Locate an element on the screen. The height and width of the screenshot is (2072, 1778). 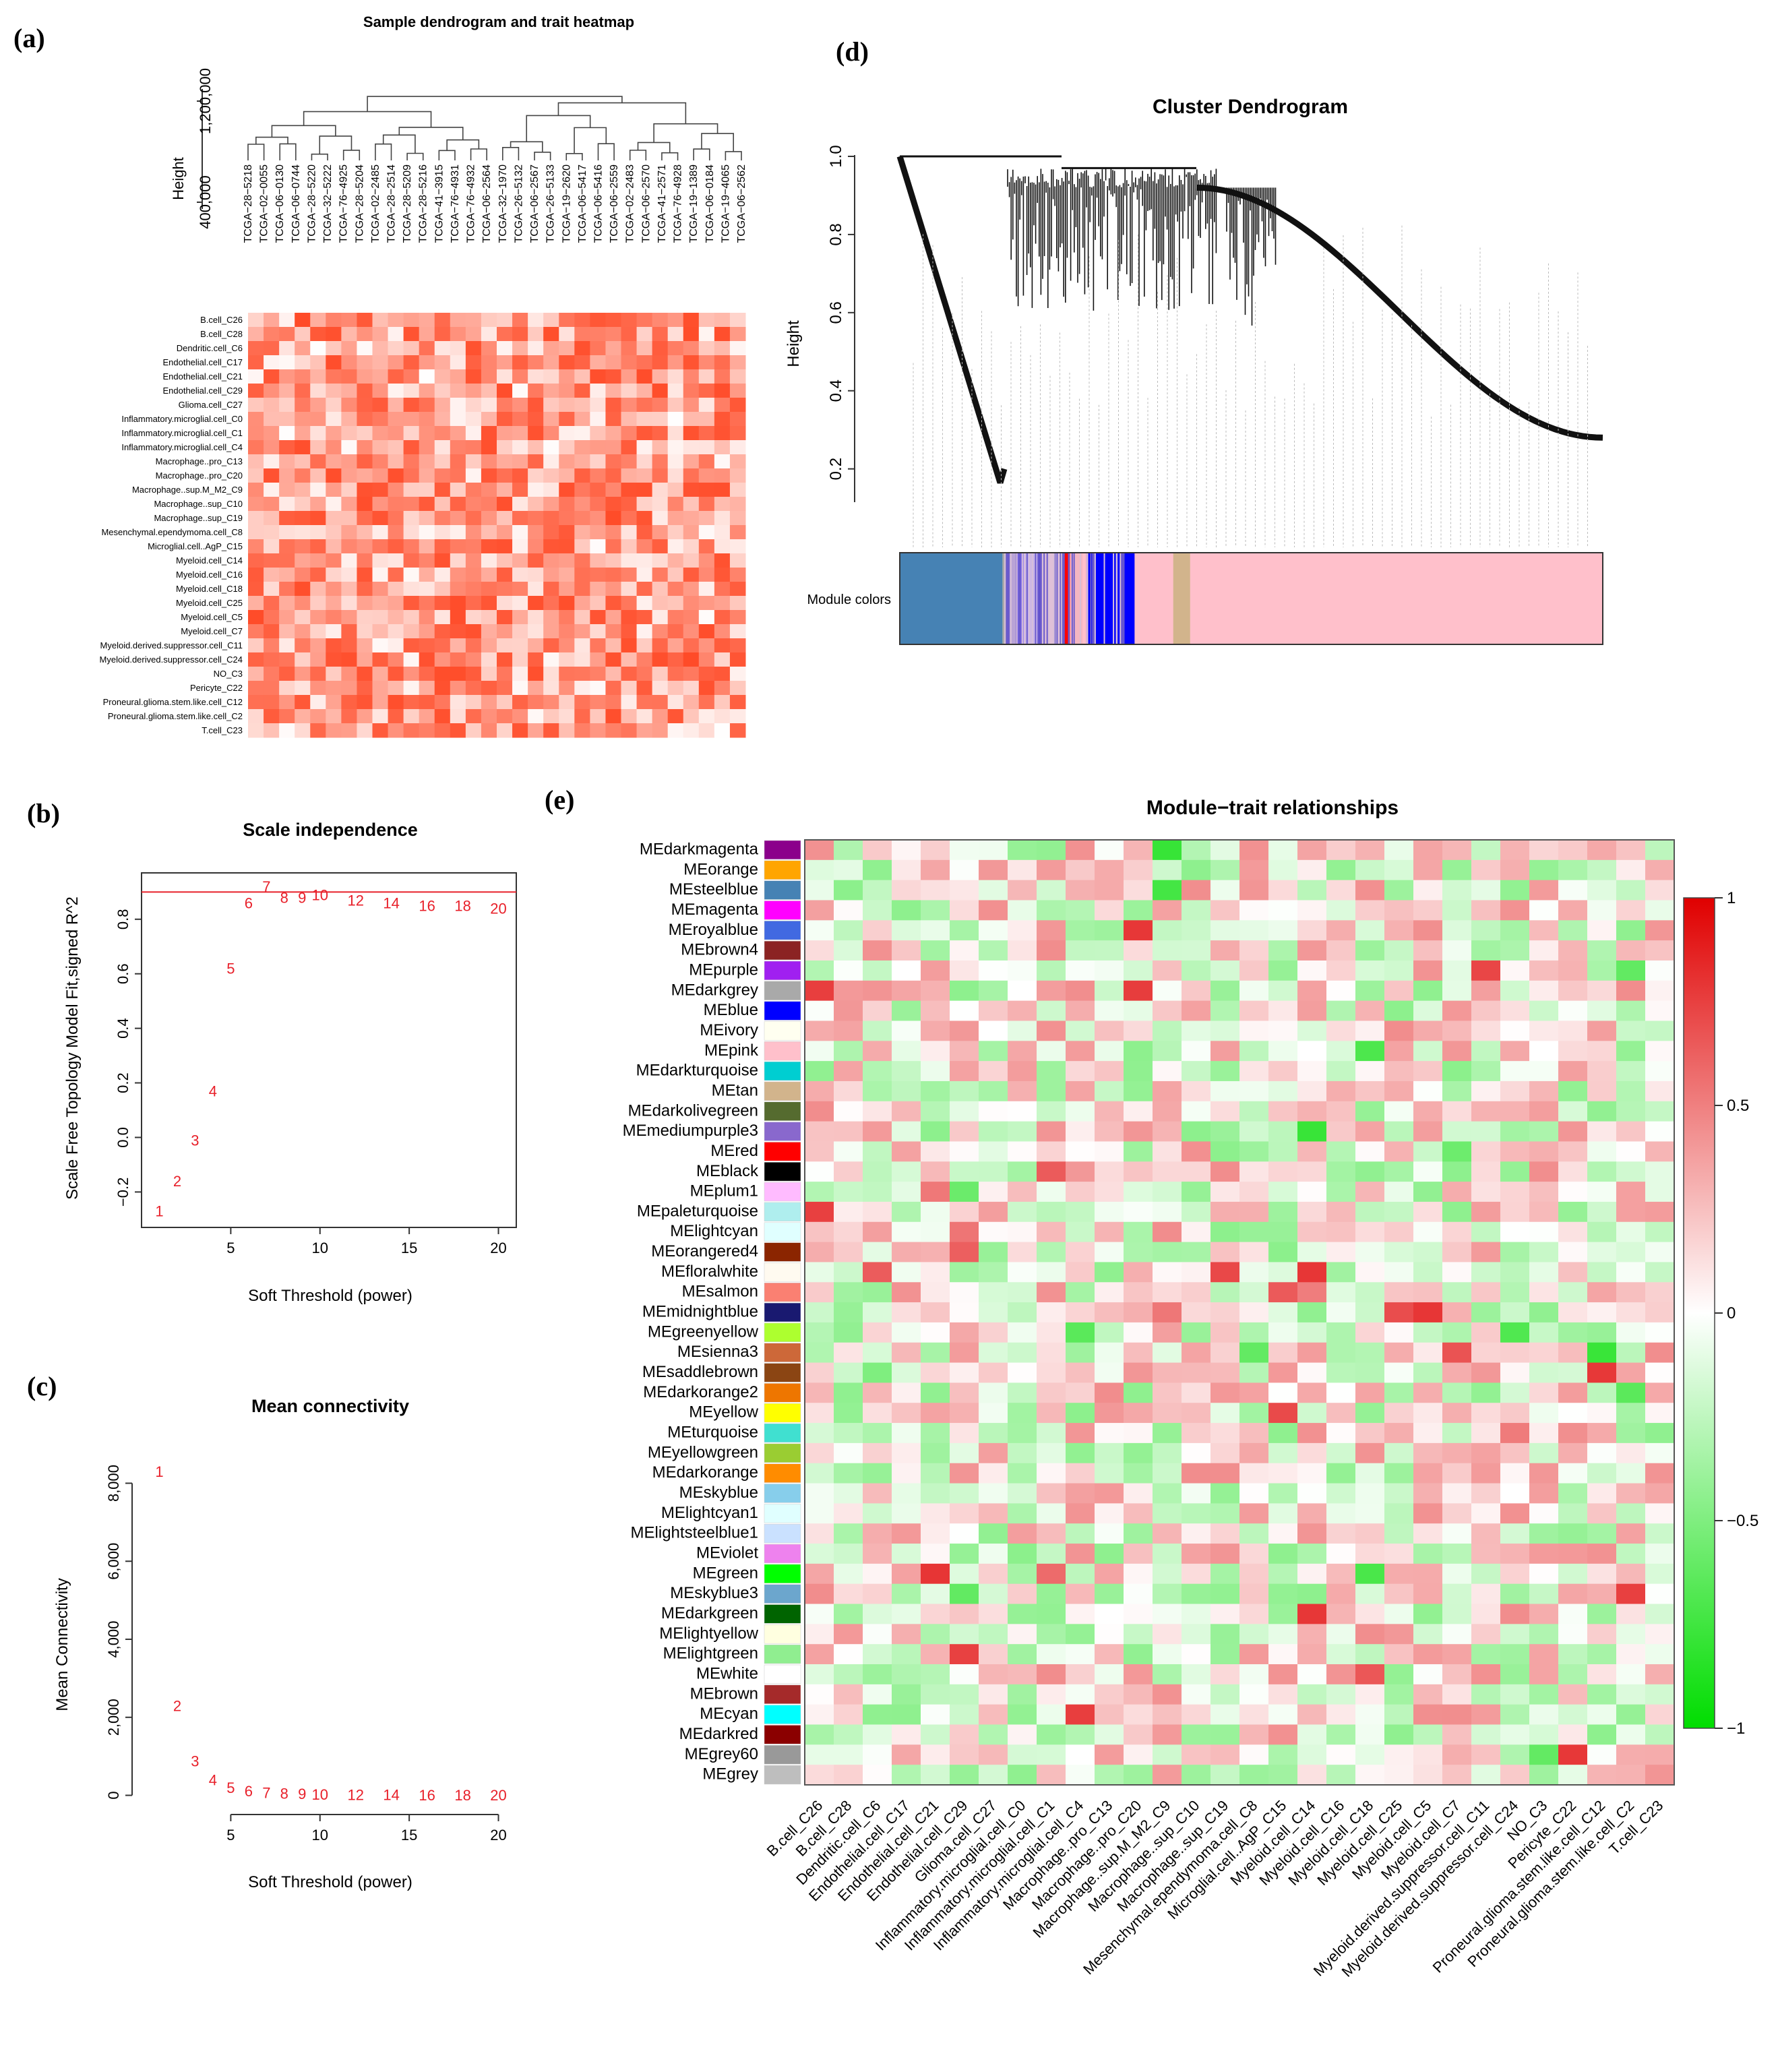
module-color-bar-frame is located at coordinates (1251, 598).